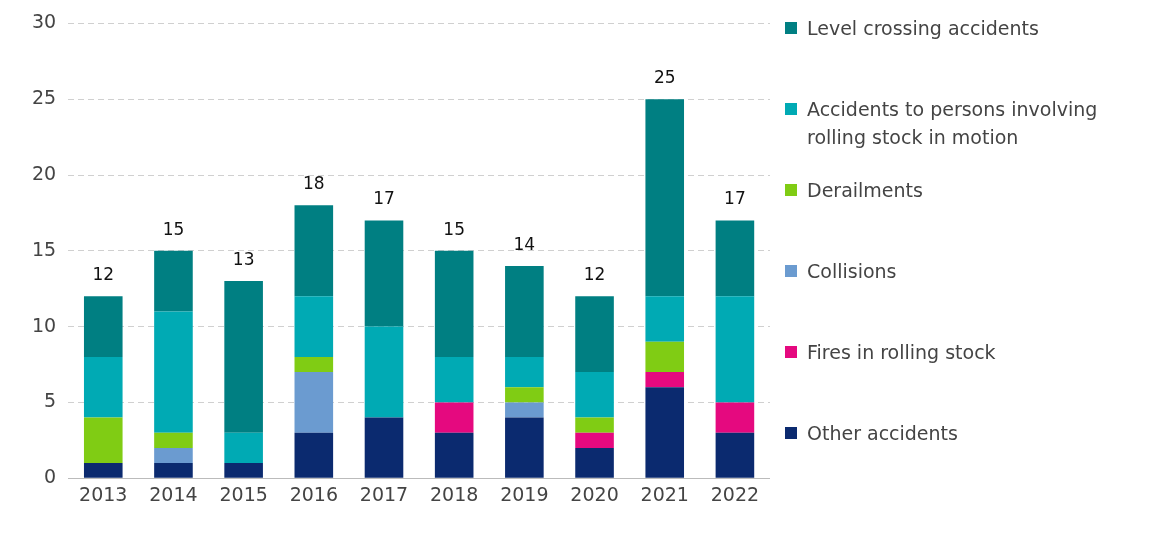  I want to click on x-tick-label: 2017, so click(384, 493).